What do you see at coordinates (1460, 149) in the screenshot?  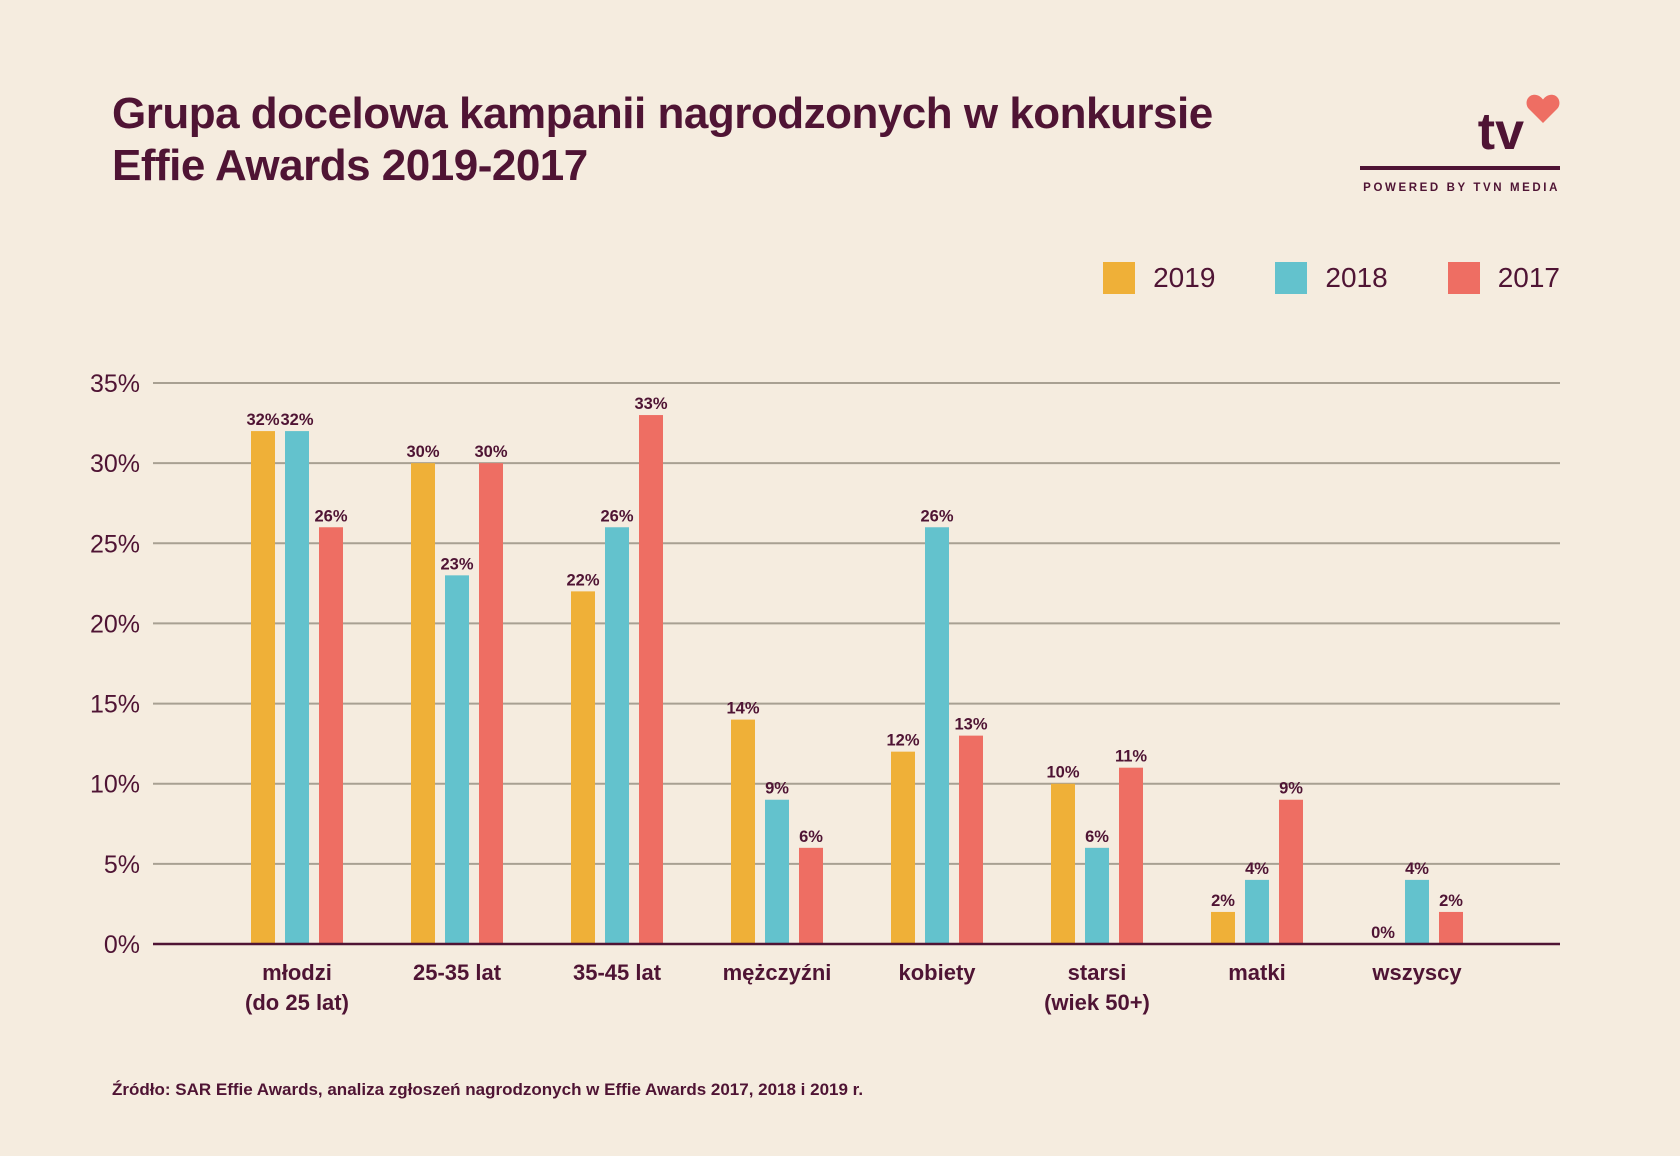 I see `brand-logo: tv POWERED BY TVN MEDIA` at bounding box center [1460, 149].